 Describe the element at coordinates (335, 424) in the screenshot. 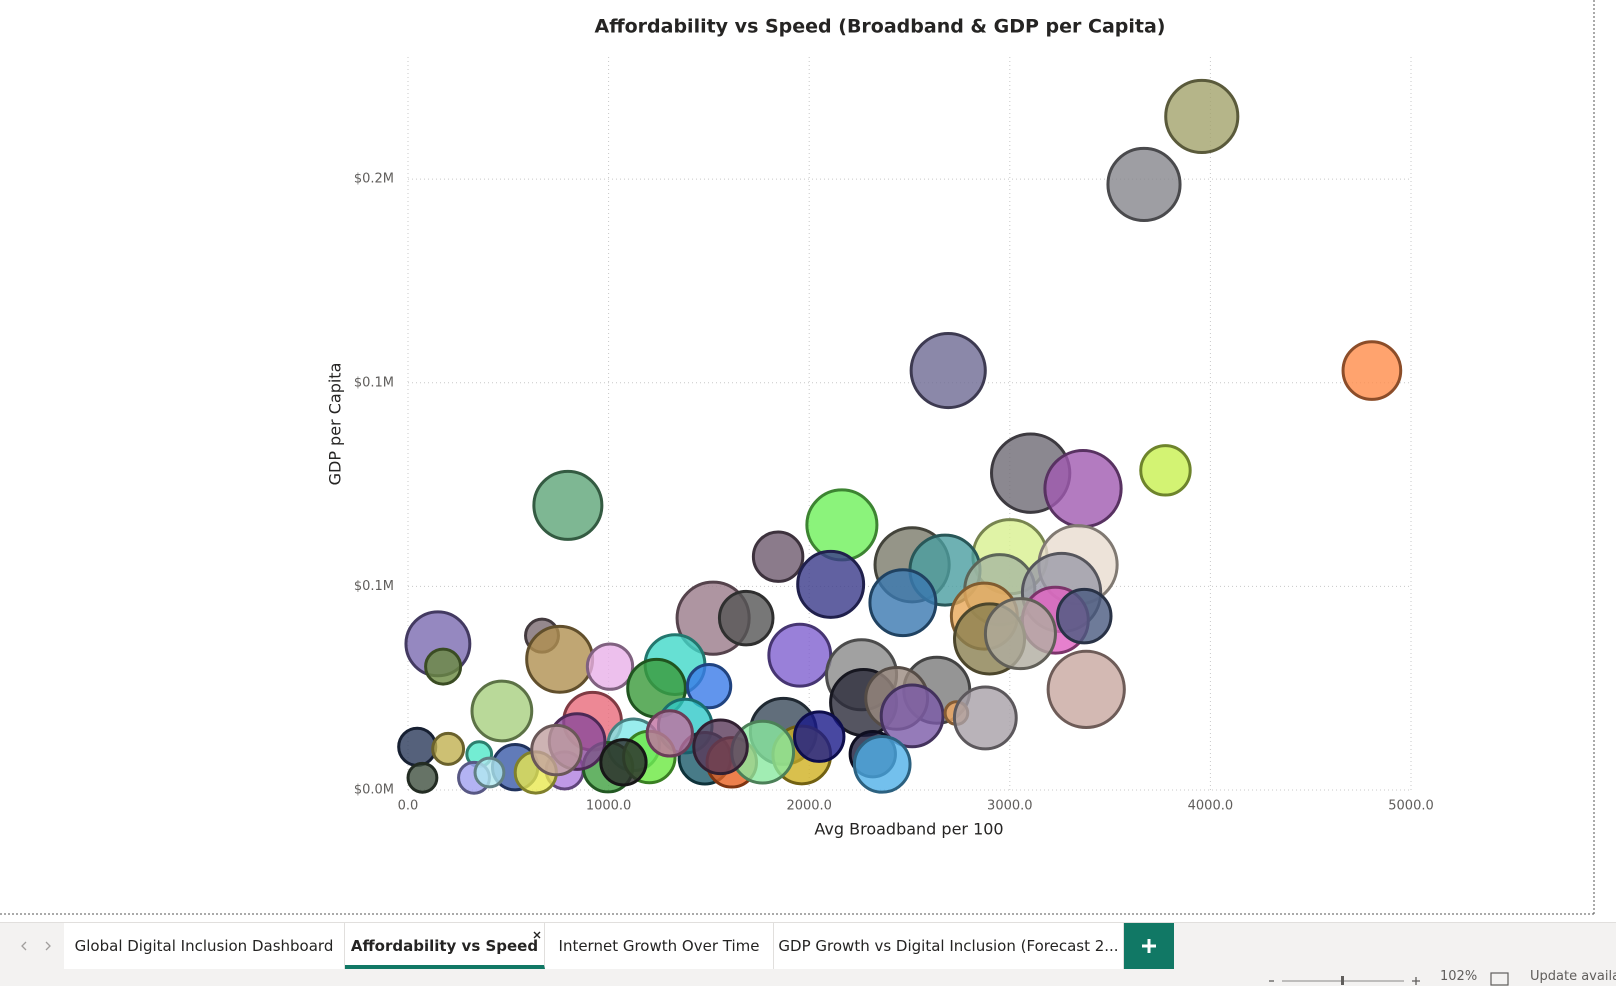

I see `y-axis-title: GDP per Capita` at that location.